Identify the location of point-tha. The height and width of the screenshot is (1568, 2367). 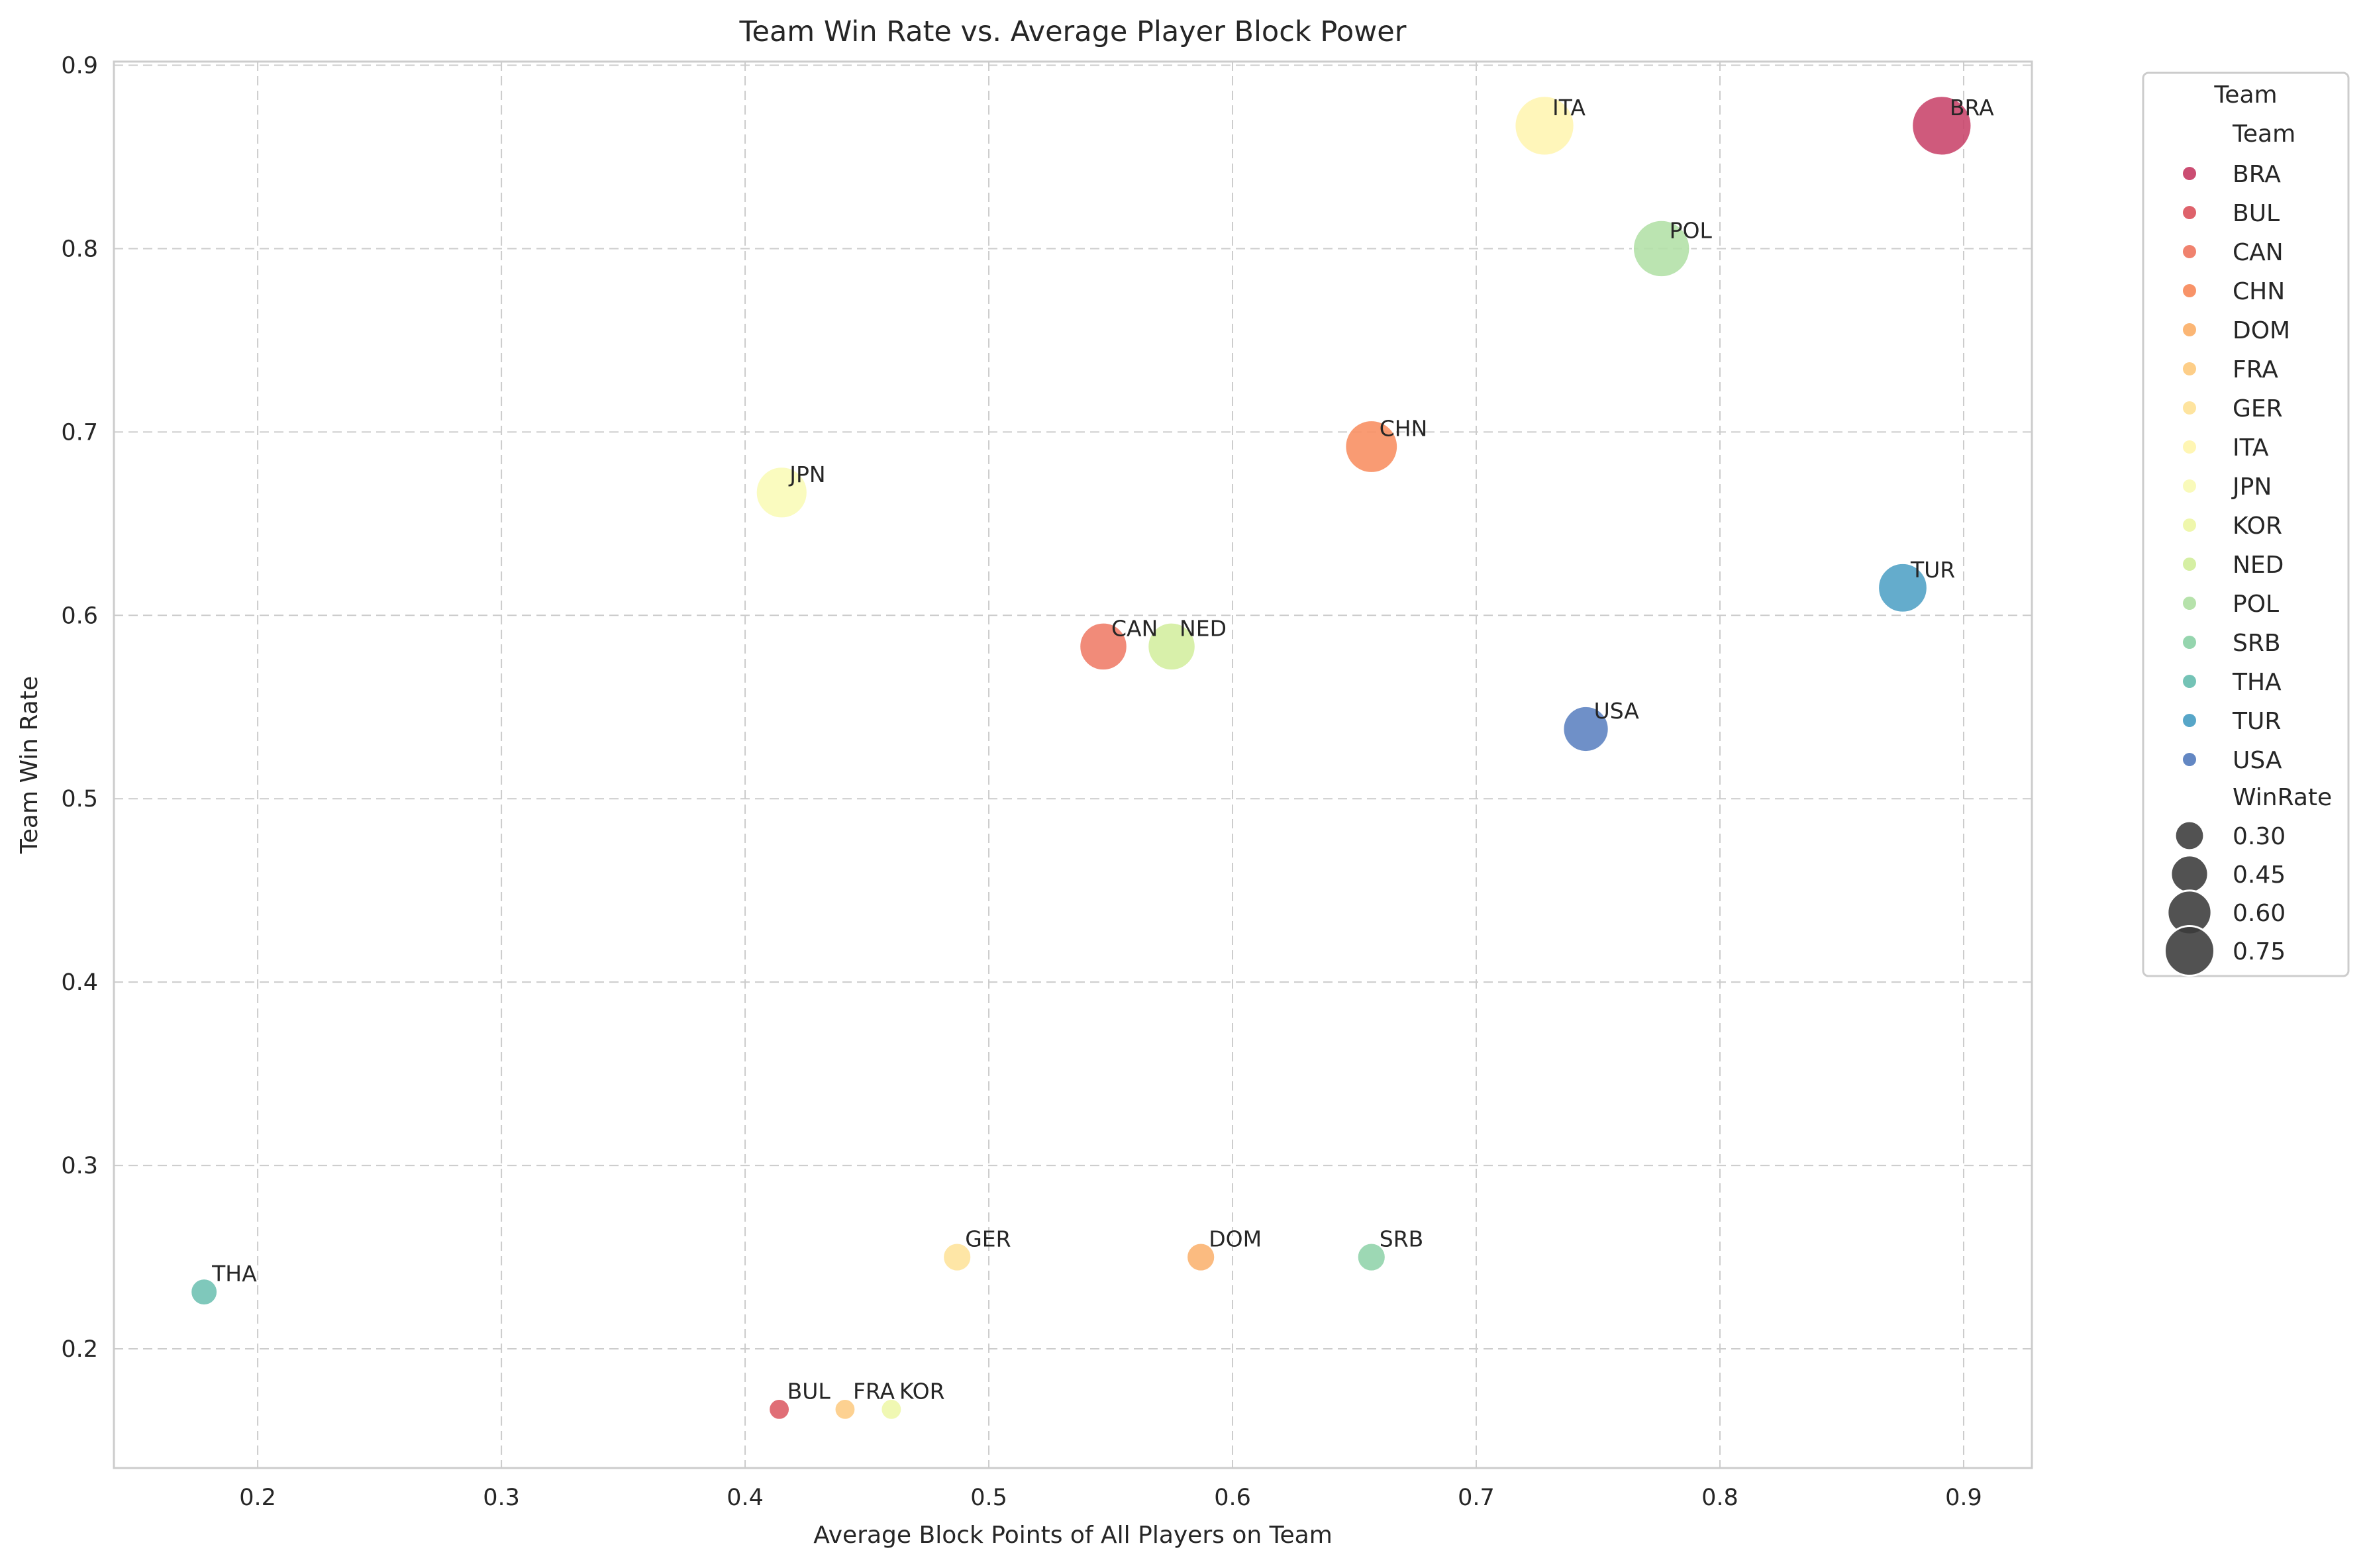
(204, 1292).